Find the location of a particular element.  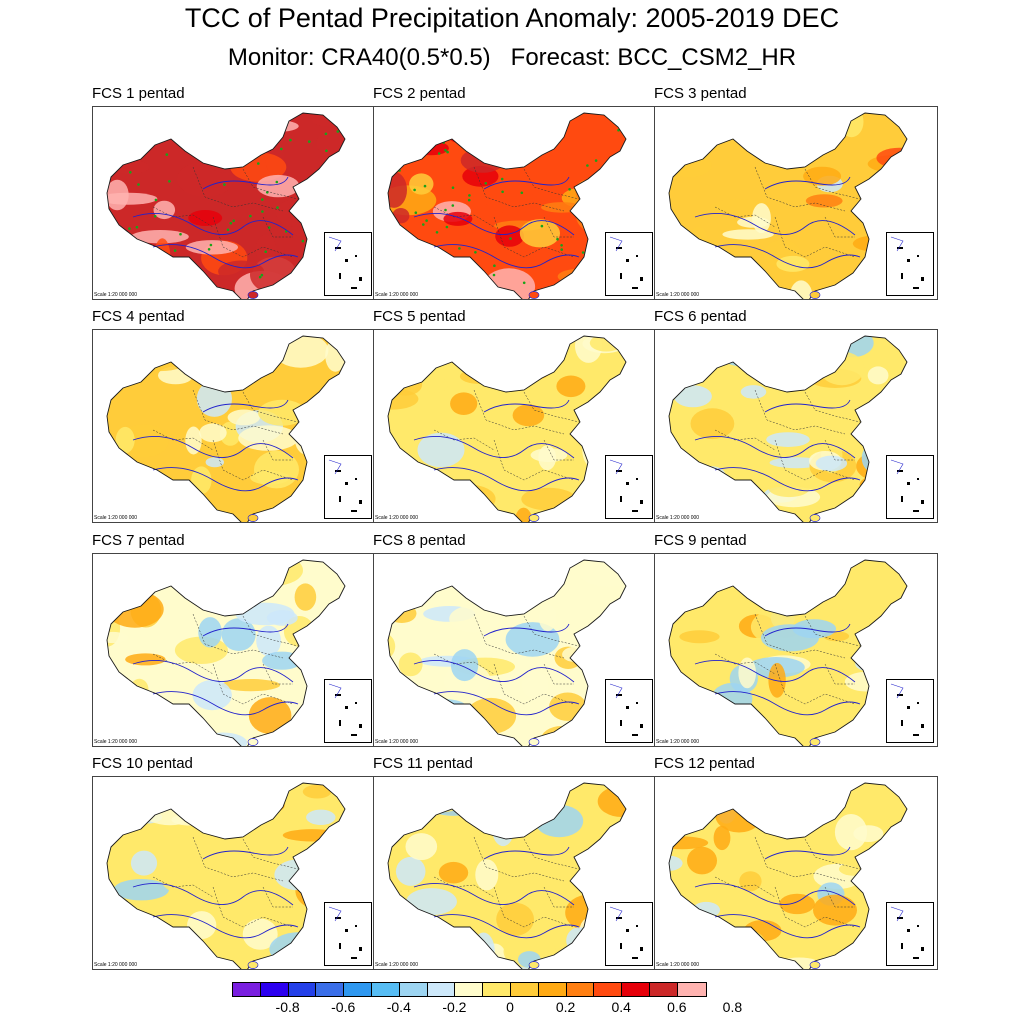

country-fill is located at coordinates (788, 653).